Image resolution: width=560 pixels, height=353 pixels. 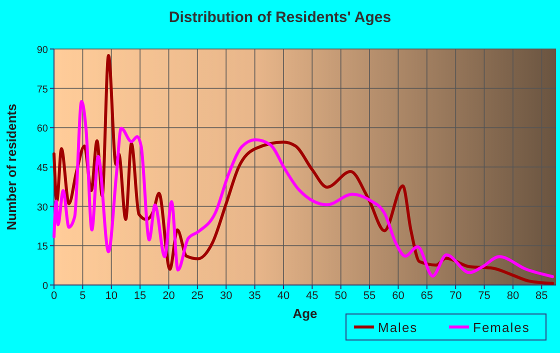 I want to click on x-tick-label: 85, so click(x=542, y=296).